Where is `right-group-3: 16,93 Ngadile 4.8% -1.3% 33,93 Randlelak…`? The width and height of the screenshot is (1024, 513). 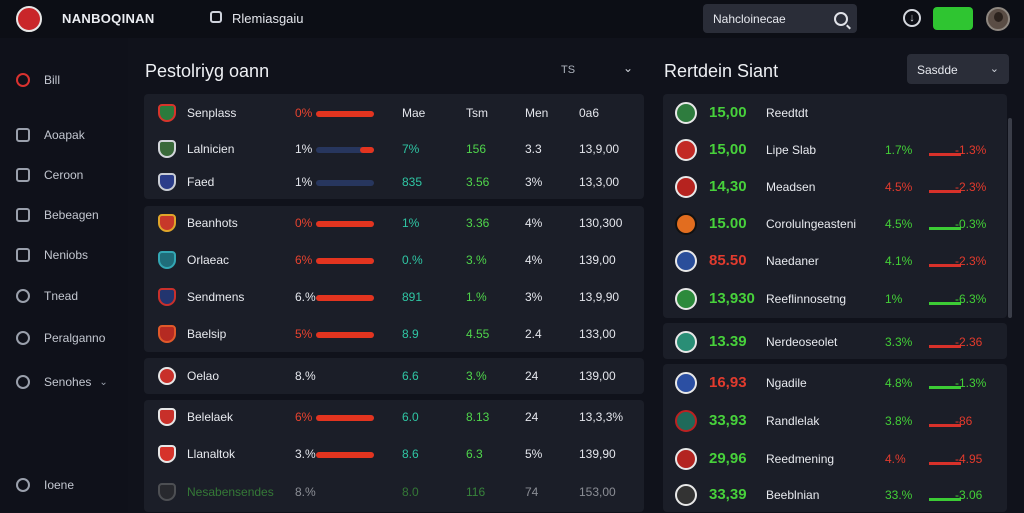 right-group-3: 16,93 Ngadile 4.8% -1.3% 33,93 Randlelak… is located at coordinates (835, 438).